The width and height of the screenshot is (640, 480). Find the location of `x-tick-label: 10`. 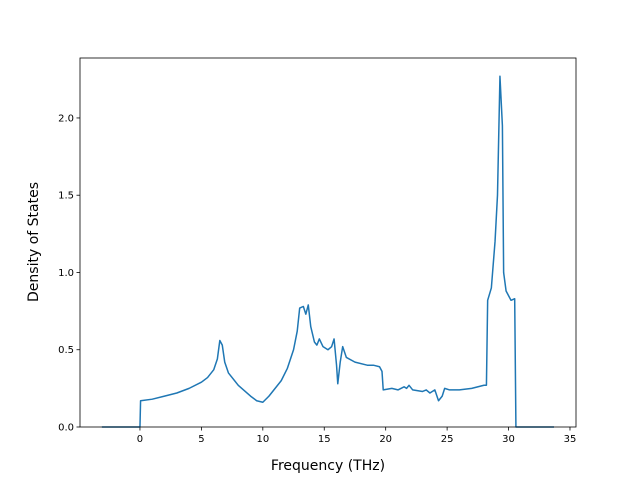

x-tick-label: 10 is located at coordinates (262, 439).